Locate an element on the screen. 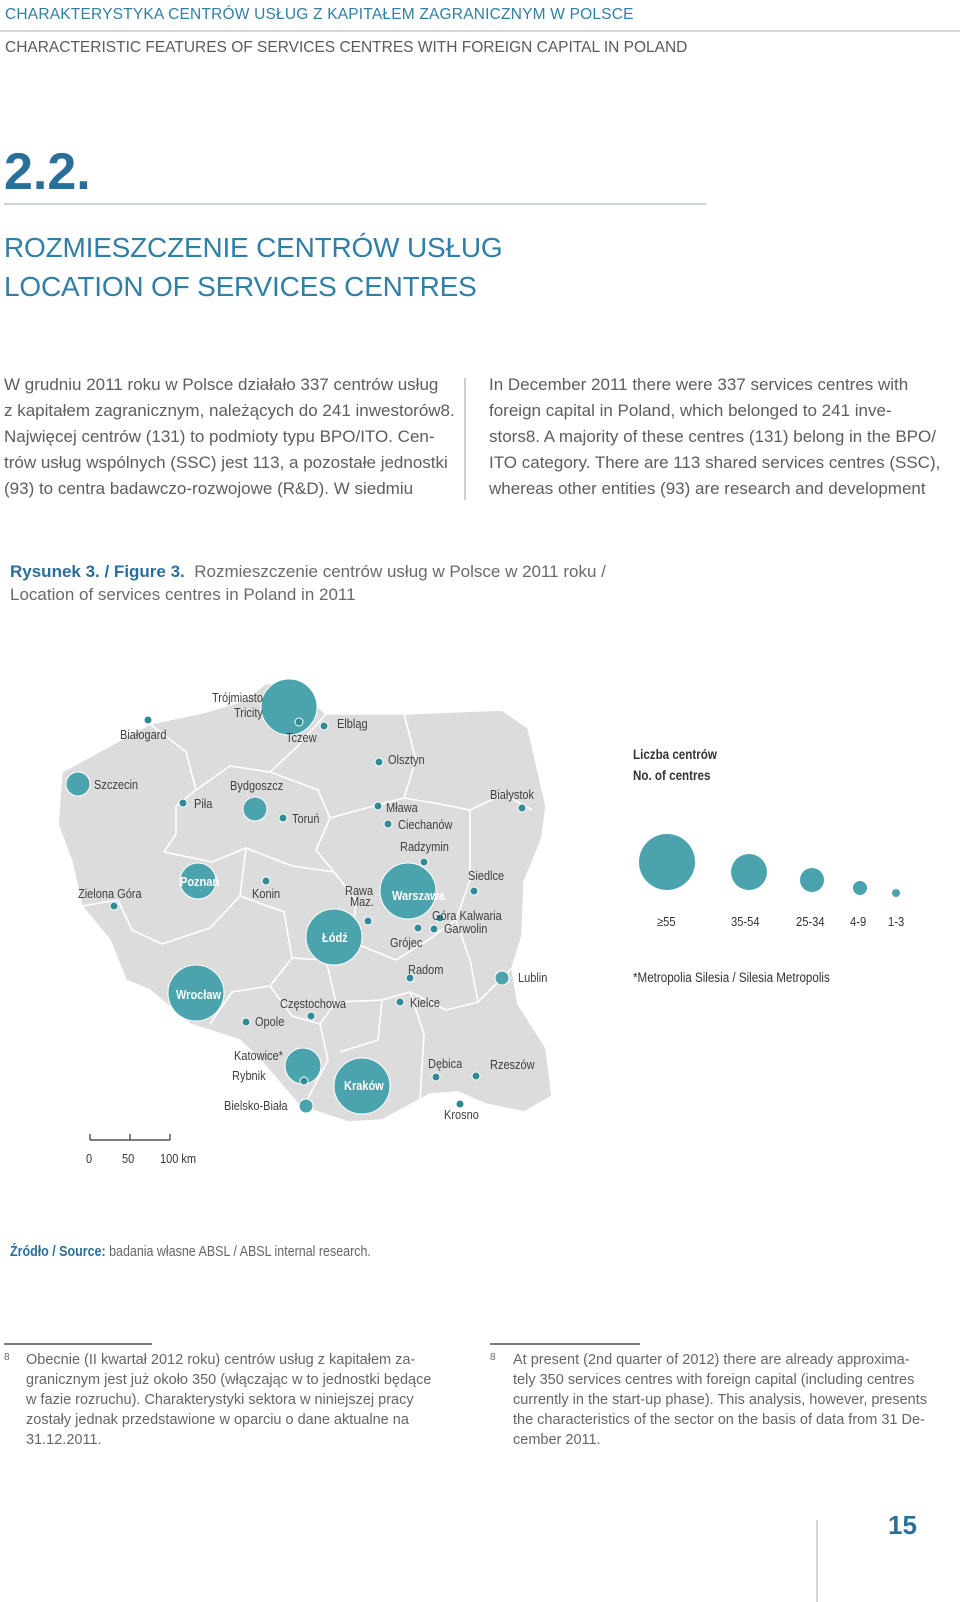 The width and height of the screenshot is (960, 1602). city-label: Częstochowa is located at coordinates (313, 1004).